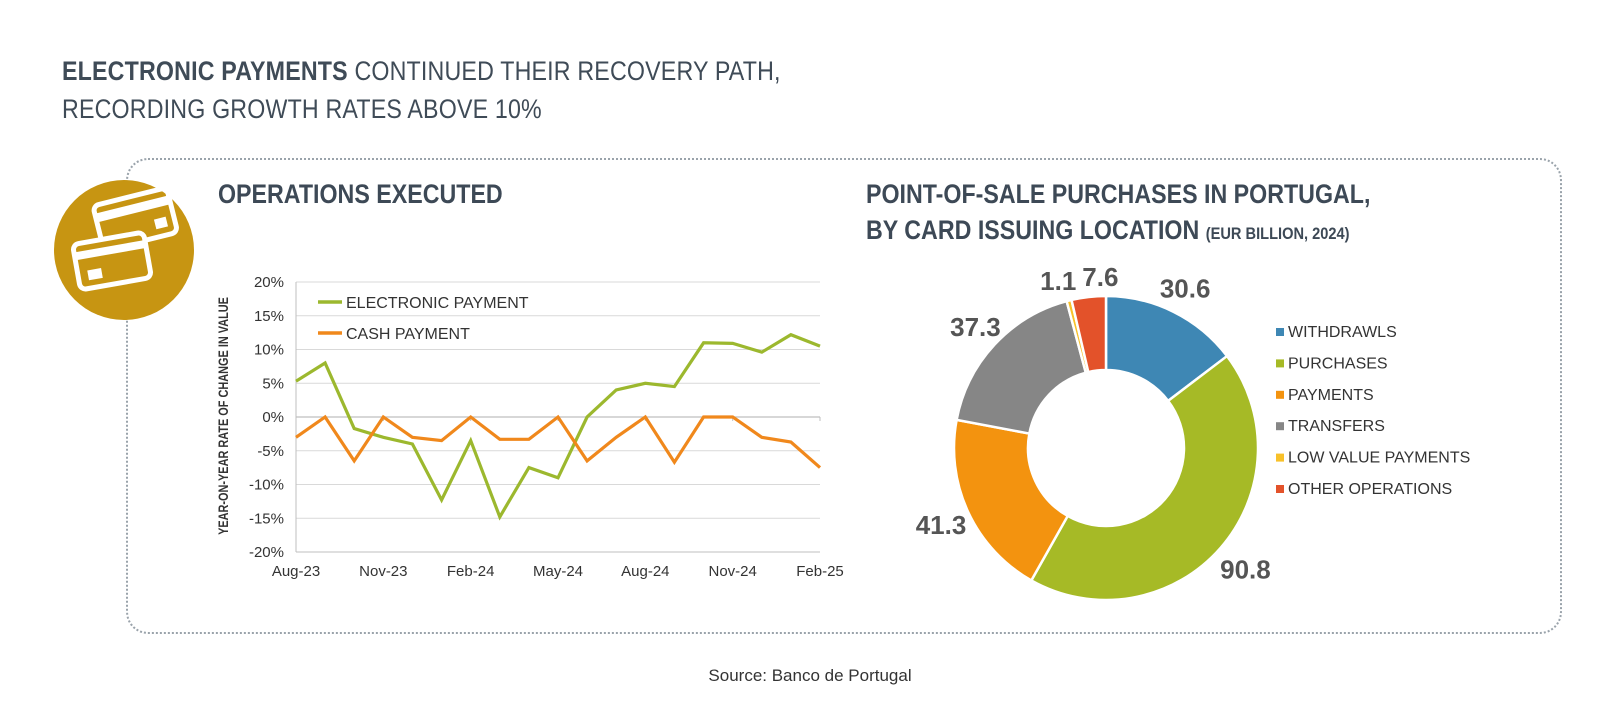 Image resolution: width=1620 pixels, height=724 pixels. I want to click on y-tick-label: 20%, so click(269, 282).